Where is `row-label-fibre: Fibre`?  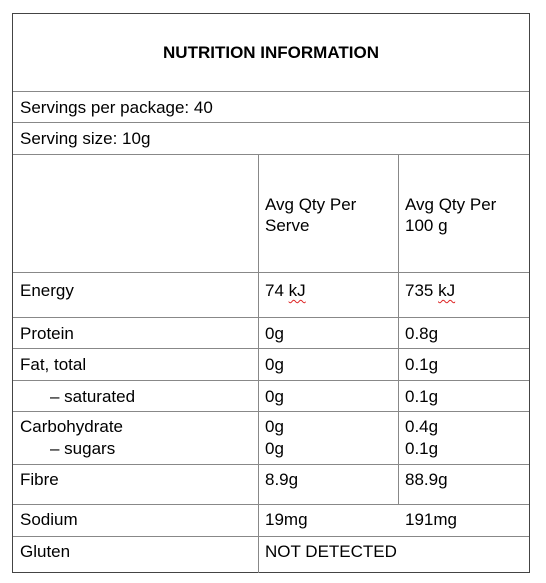 row-label-fibre: Fibre is located at coordinates (39, 479).